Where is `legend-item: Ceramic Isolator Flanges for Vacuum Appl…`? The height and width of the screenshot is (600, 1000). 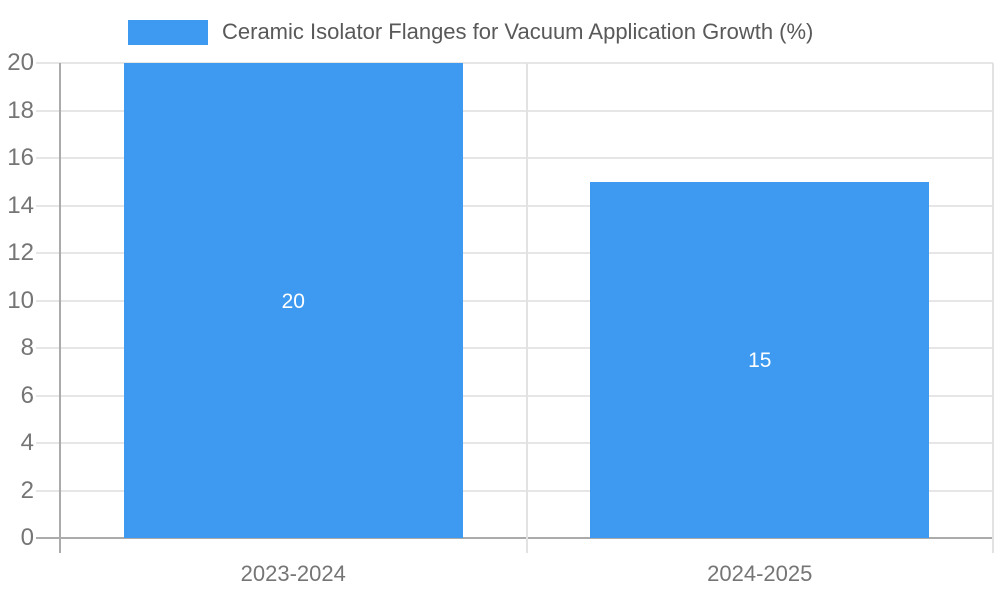
legend-item: Ceramic Isolator Flanges for Vacuum Appl… is located at coordinates (470, 32).